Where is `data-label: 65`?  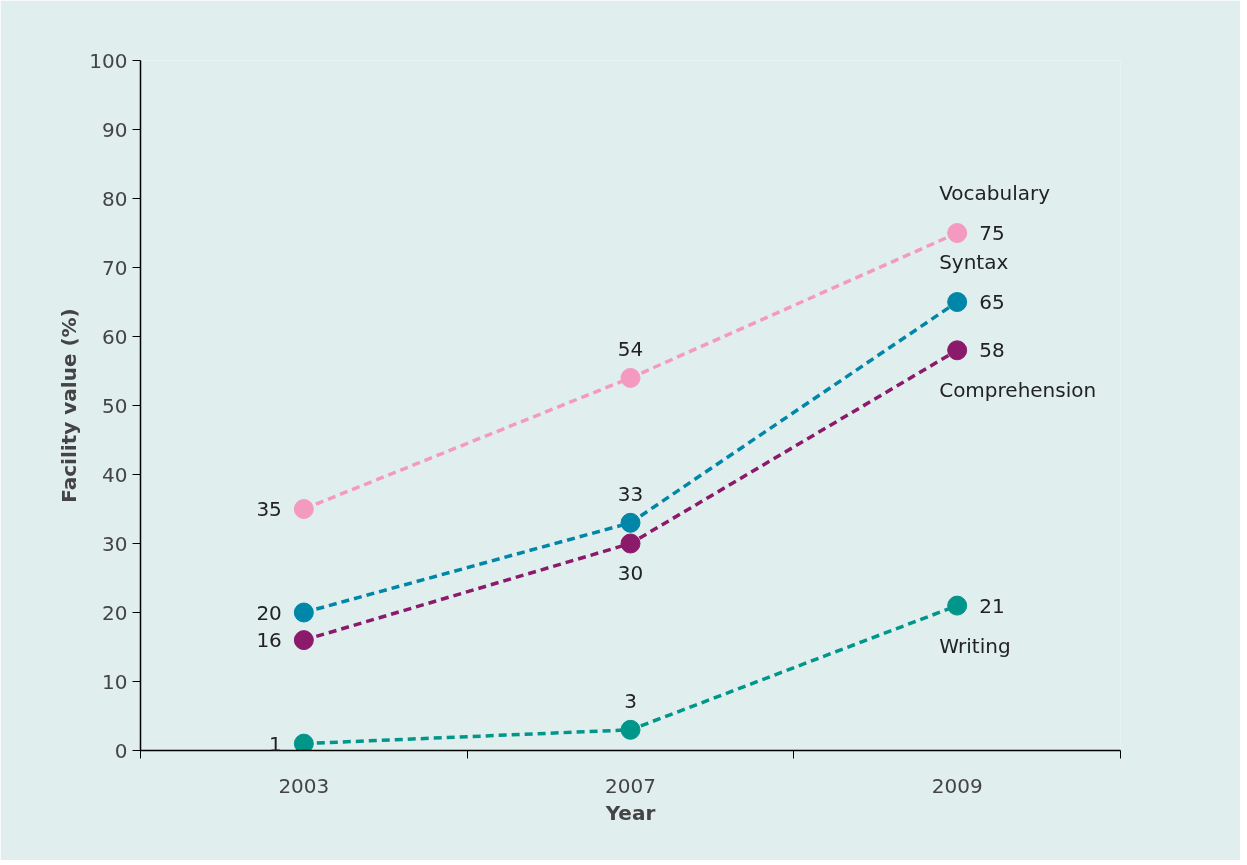
data-label: 65 is located at coordinates (992, 302).